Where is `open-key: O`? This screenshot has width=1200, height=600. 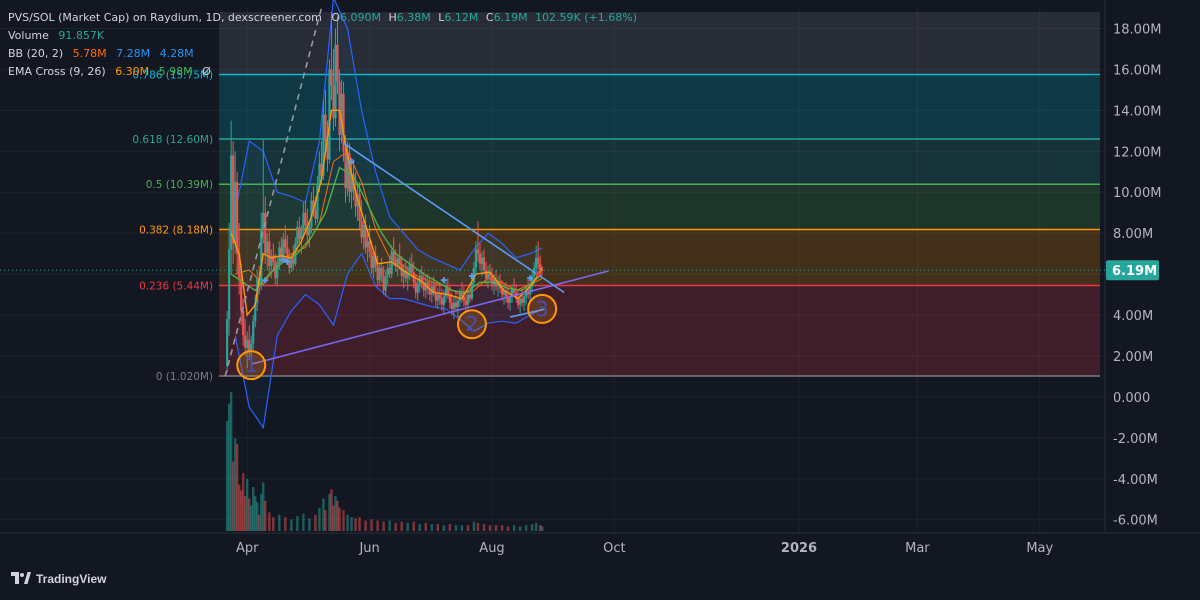 open-key: O is located at coordinates (336, 17).